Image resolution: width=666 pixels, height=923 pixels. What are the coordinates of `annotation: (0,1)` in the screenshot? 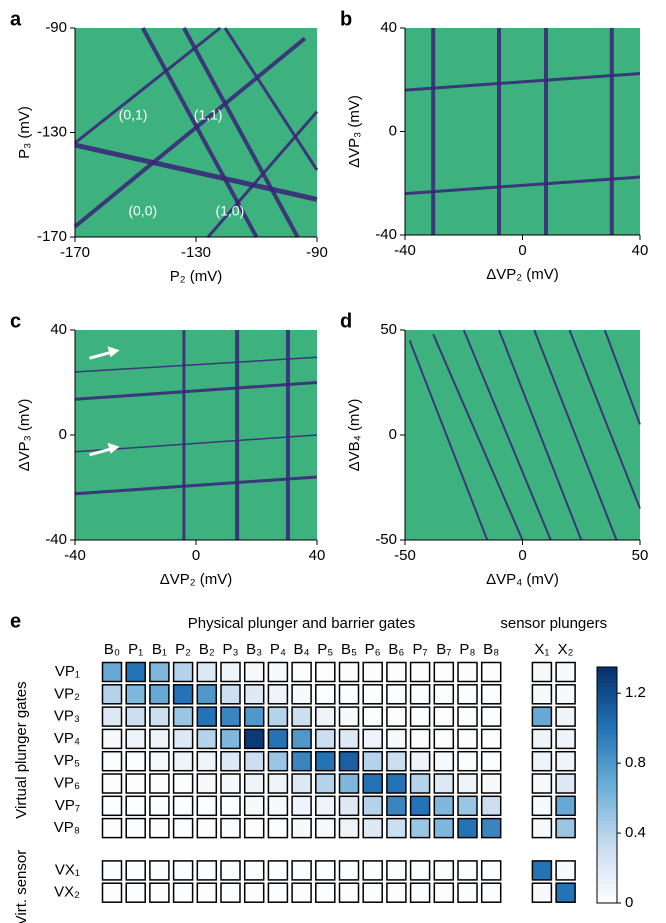 It's located at (133, 114).